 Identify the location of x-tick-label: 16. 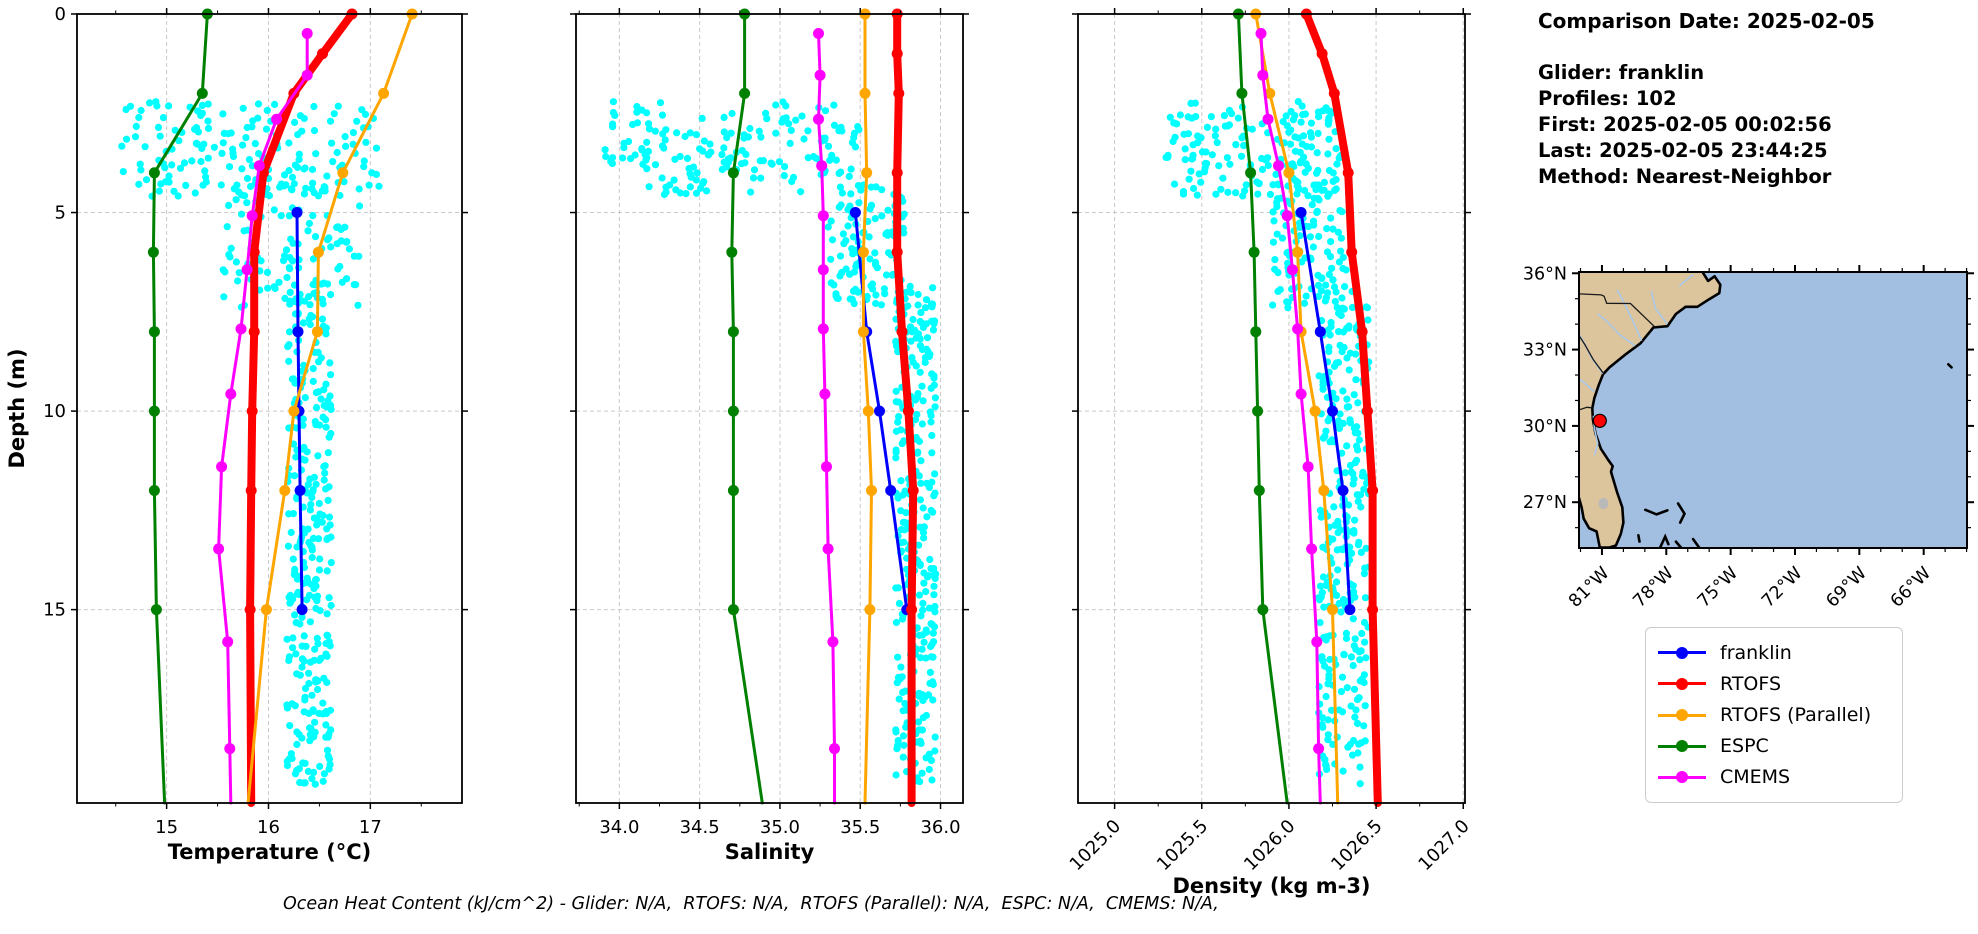
(268, 827).